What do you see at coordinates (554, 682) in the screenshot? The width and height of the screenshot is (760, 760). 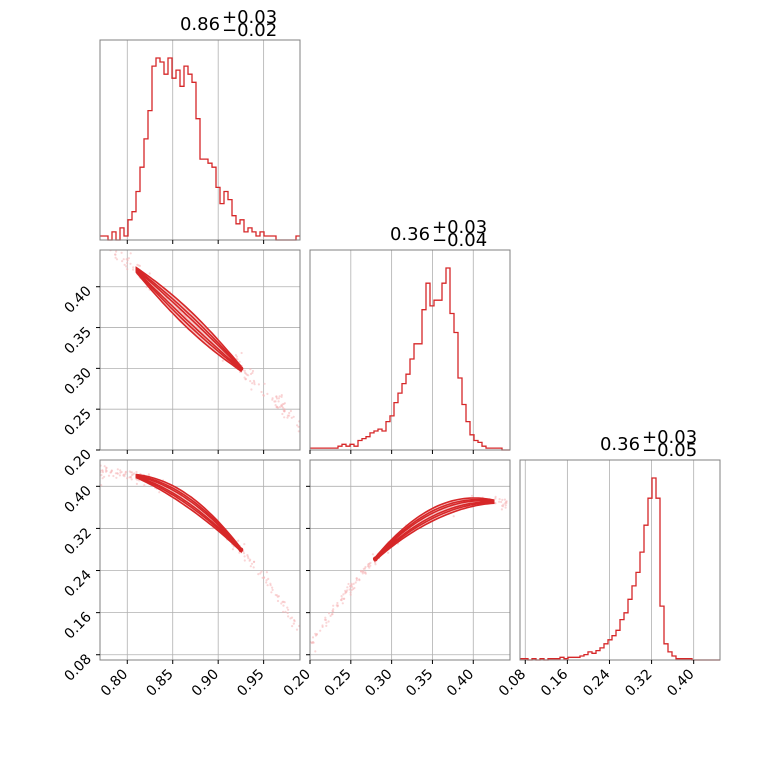 I see `x-tick-label: 0.16` at bounding box center [554, 682].